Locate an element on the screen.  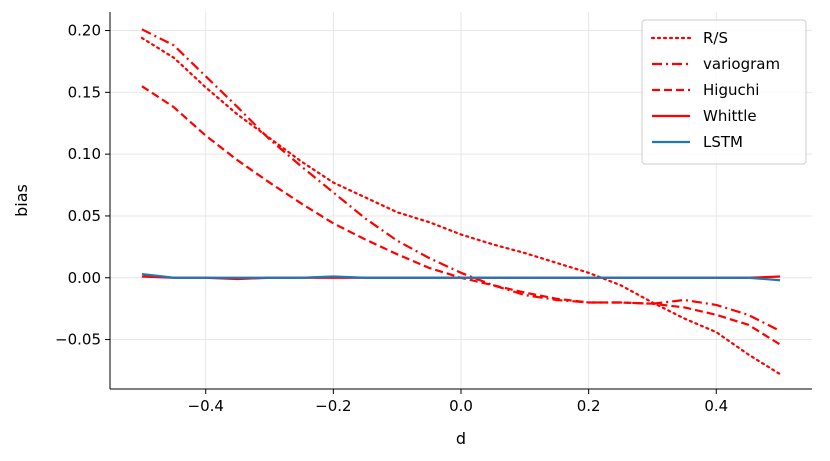
x-tick-label: 0.0 is located at coordinates (461, 406).